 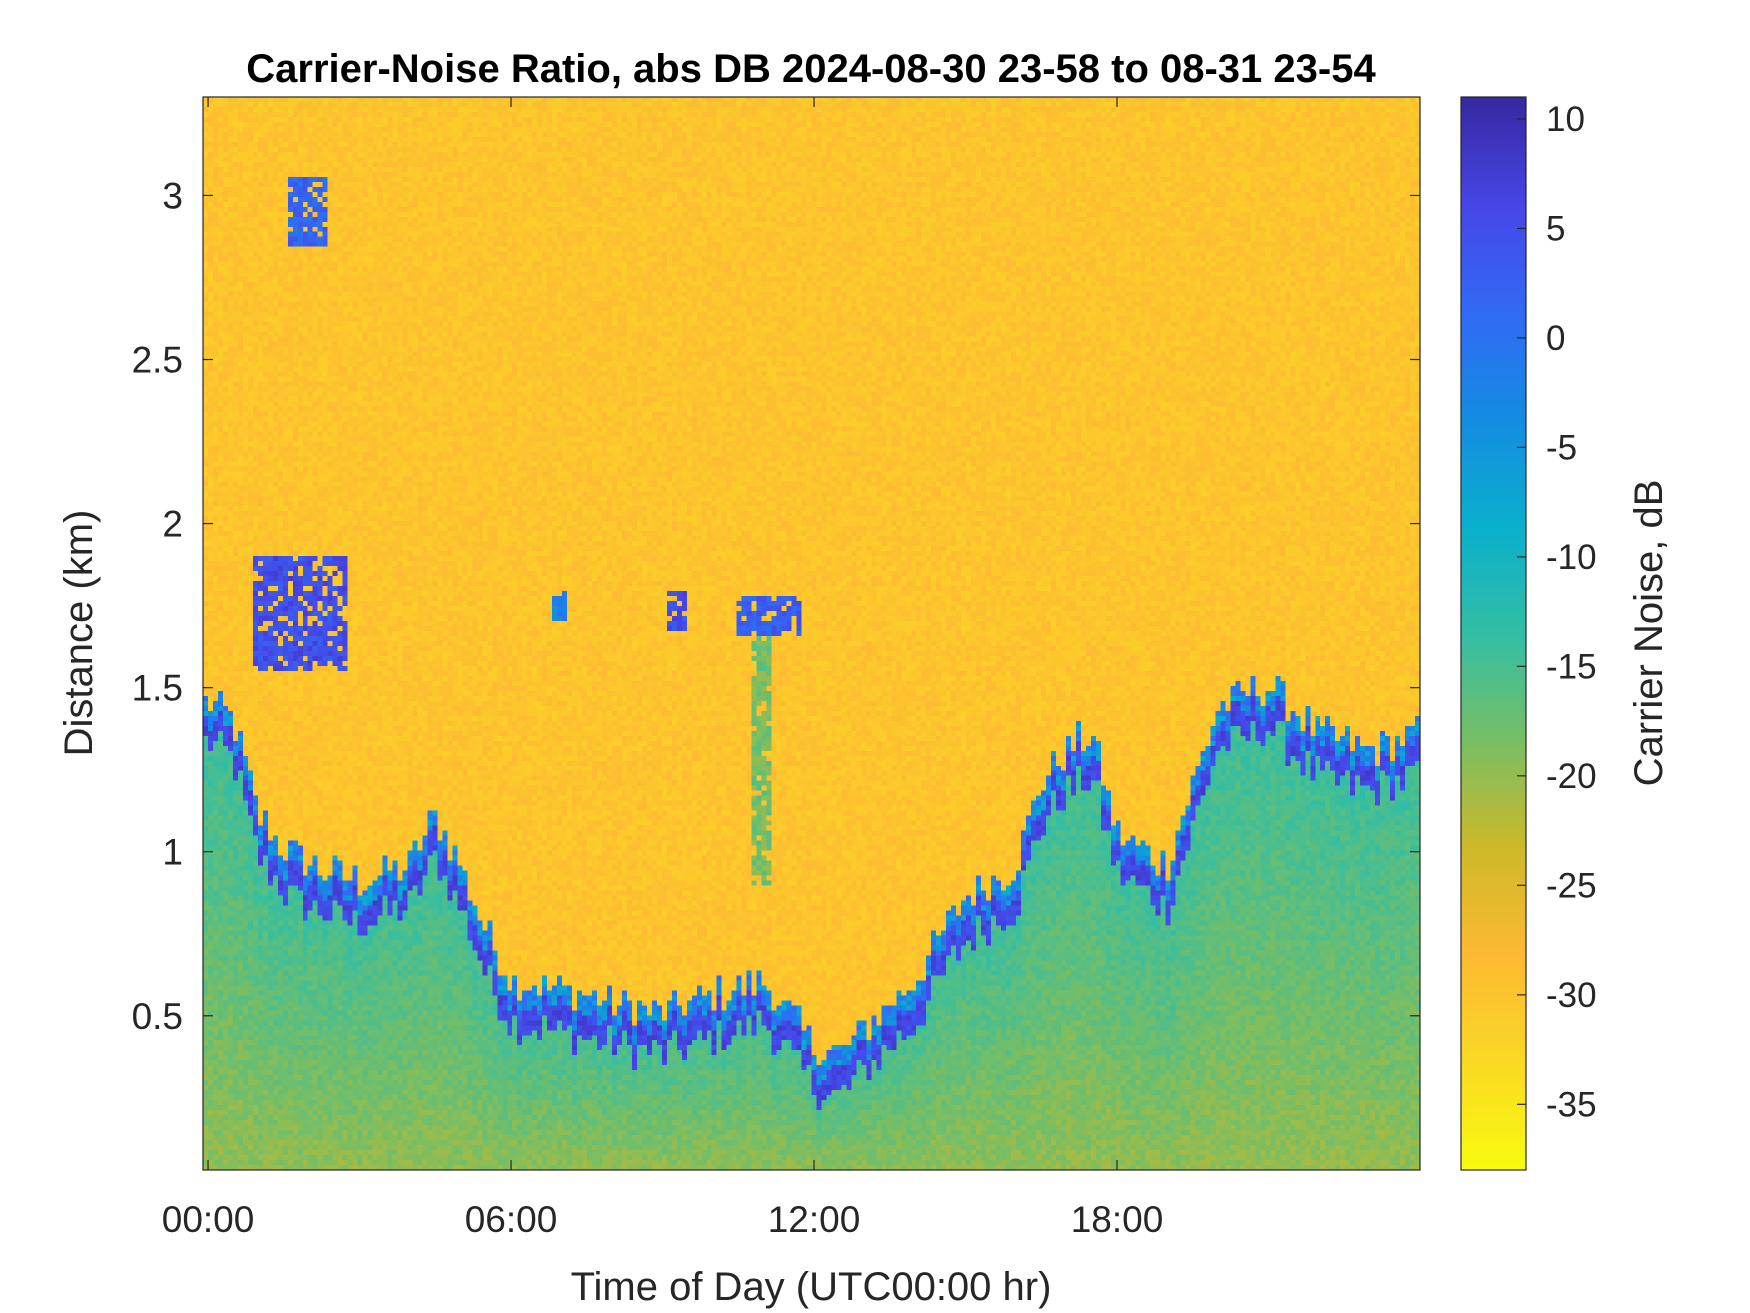 What do you see at coordinates (1493, 633) in the screenshot?
I see `colorbar-gradient` at bounding box center [1493, 633].